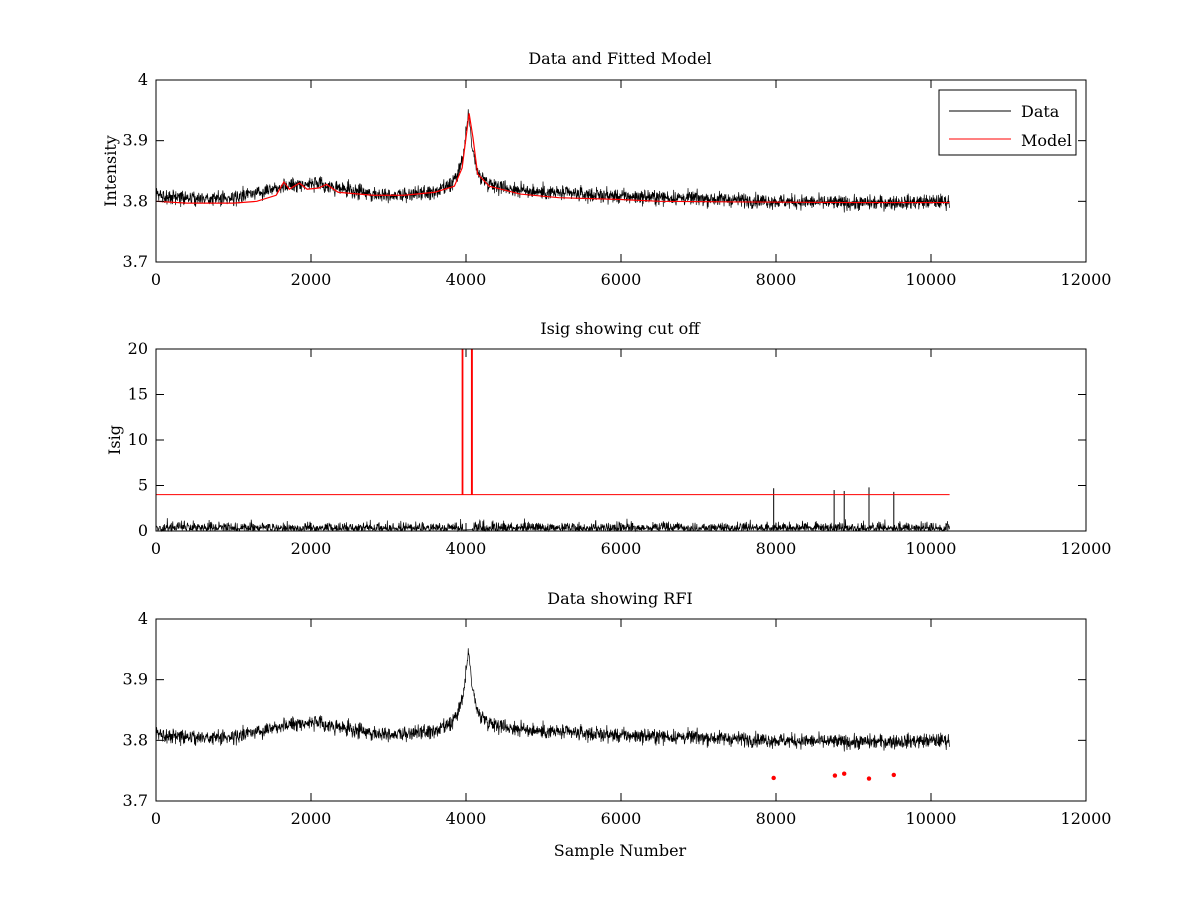  Describe the element at coordinates (311, 548) in the screenshot. I see `isig-xtick-label: 2000` at that location.